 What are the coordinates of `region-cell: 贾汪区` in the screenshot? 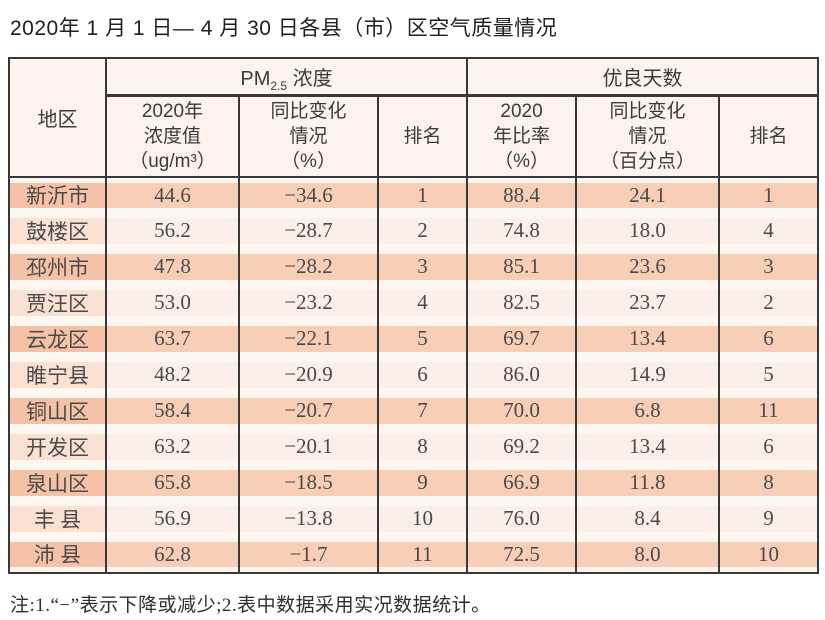 It's located at (57, 302).